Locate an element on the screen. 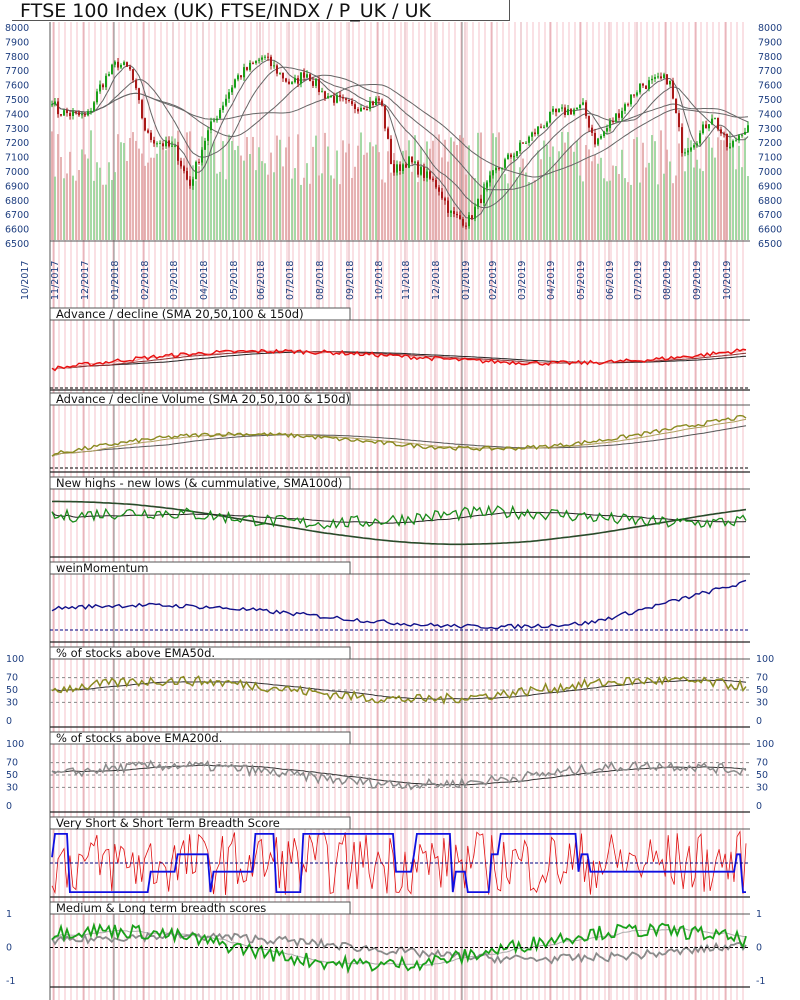  ad-line is located at coordinates (399, 360).